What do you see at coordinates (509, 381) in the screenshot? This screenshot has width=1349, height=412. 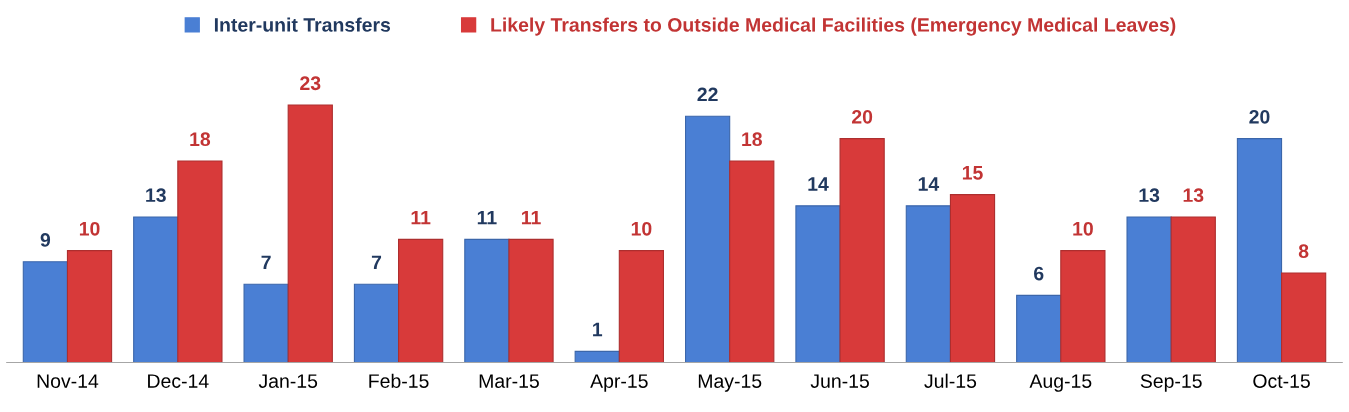 I see `x-tick-label: Mar-15` at bounding box center [509, 381].